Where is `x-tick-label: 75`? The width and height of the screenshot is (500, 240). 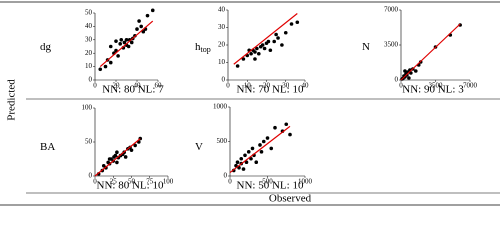
x-tick-label: 75 is located at coordinates (150, 182).